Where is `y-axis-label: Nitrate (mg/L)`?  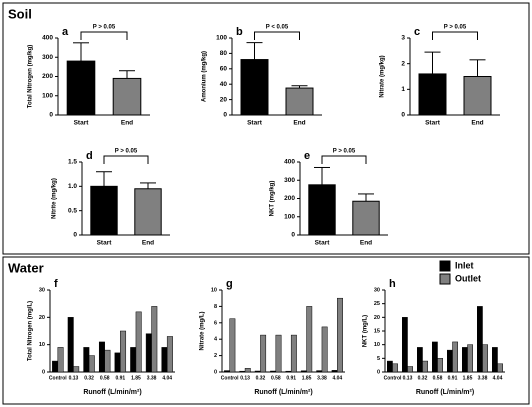 y-axis-label: Nitrate (mg/L) is located at coordinates (203, 330).